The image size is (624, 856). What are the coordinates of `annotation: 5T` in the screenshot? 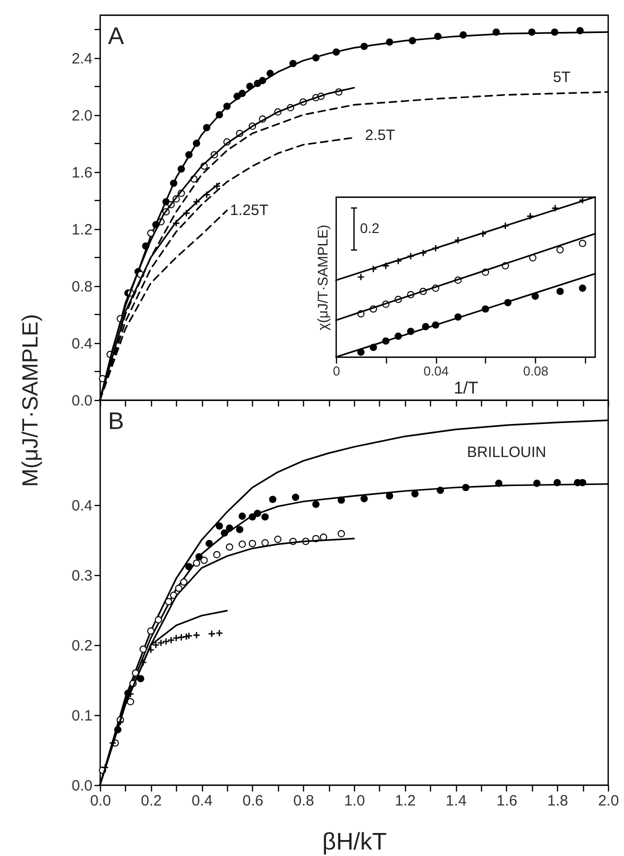 It's located at (562, 77).